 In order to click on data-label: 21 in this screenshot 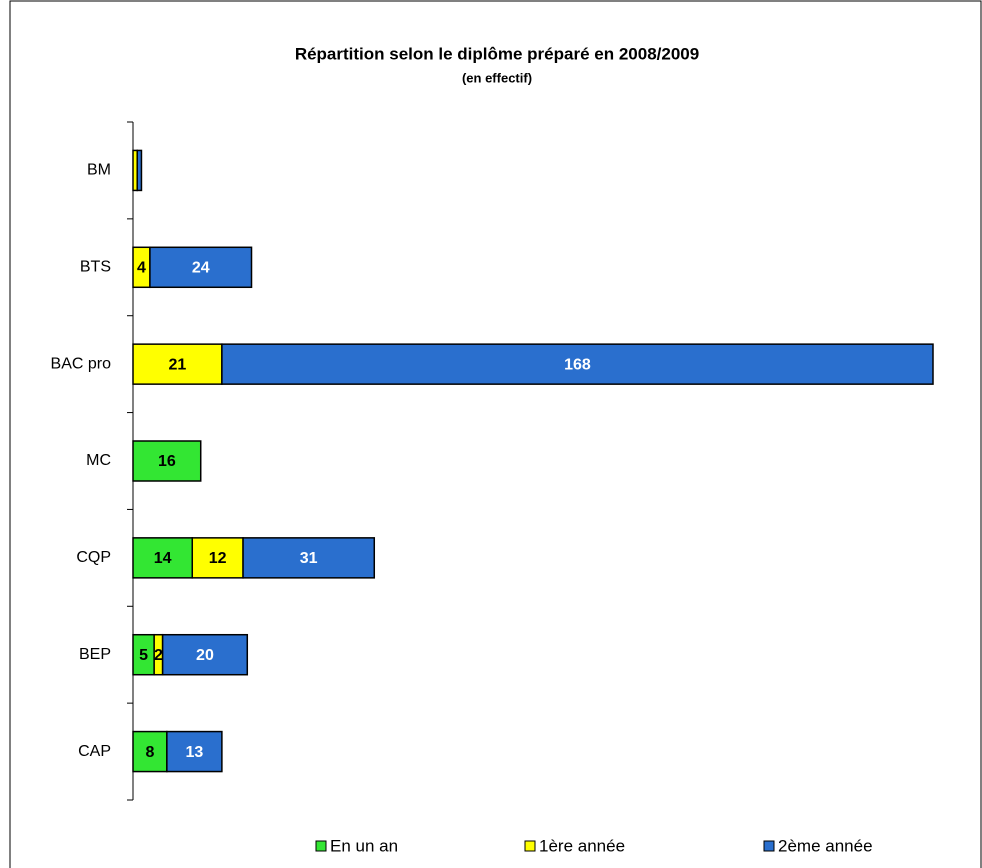, I will do `click(178, 364)`.